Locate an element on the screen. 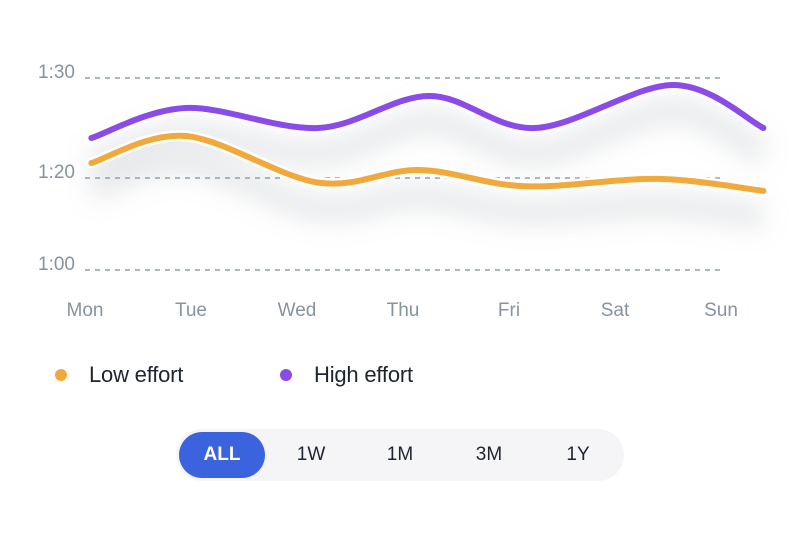 The height and width of the screenshot is (534, 800). x-tick-label: Sun is located at coordinates (721, 310).